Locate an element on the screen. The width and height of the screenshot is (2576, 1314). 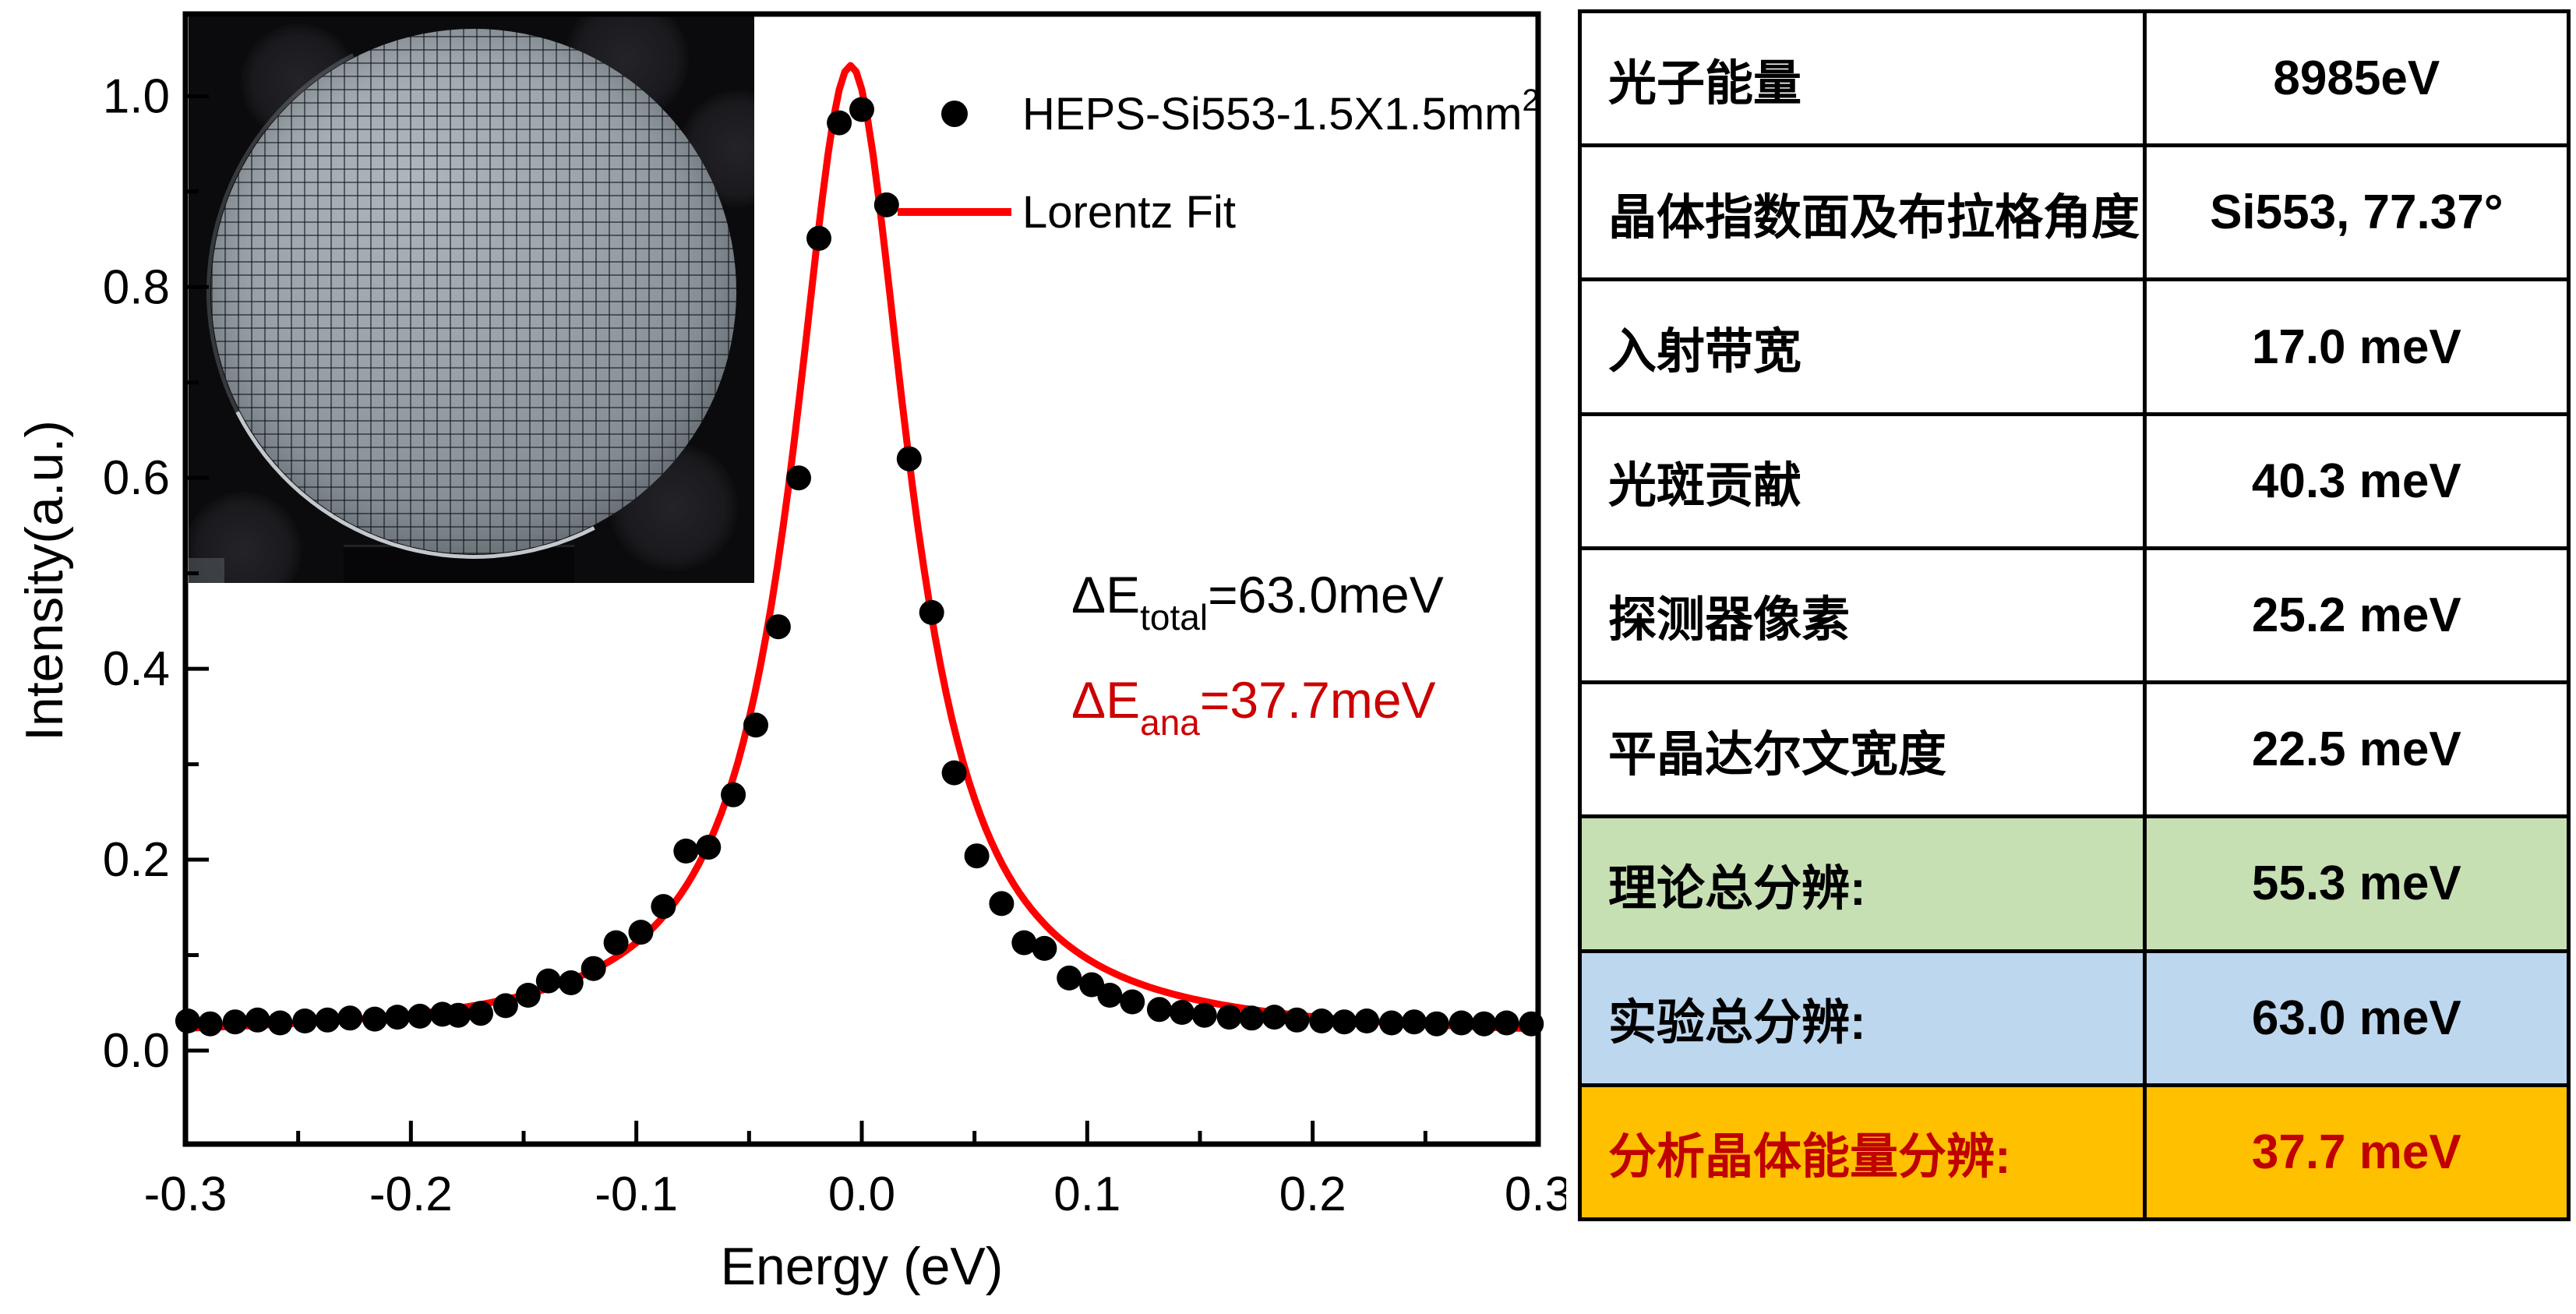
x-tick-label: -0.3 is located at coordinates (186, 1194).